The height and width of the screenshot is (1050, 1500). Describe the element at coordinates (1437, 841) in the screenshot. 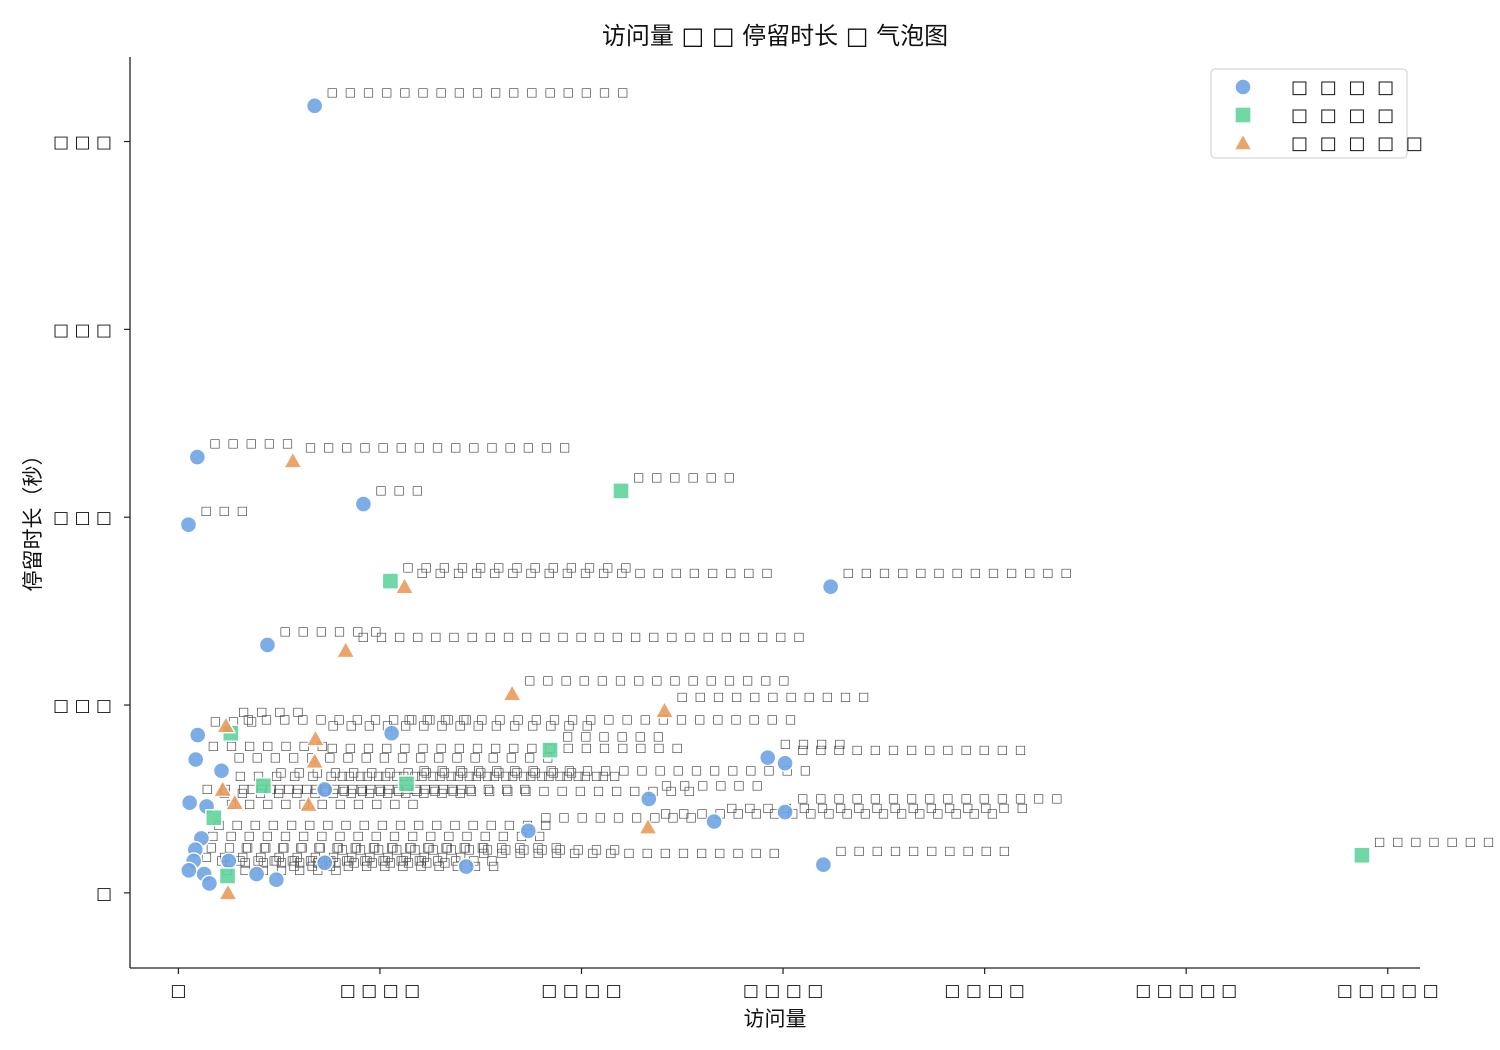

I see `data-label: □ □ □ □ □ □ □ □` at that location.